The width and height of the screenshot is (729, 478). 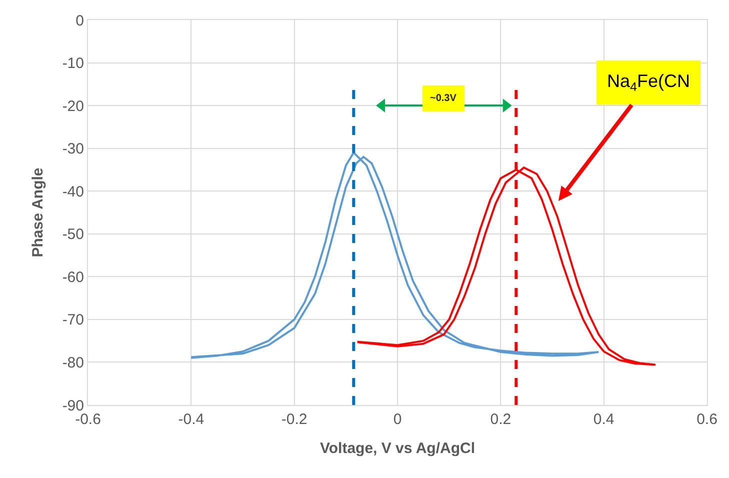 What do you see at coordinates (73, 63) in the screenshot?
I see `y-tick-label: -10` at bounding box center [73, 63].